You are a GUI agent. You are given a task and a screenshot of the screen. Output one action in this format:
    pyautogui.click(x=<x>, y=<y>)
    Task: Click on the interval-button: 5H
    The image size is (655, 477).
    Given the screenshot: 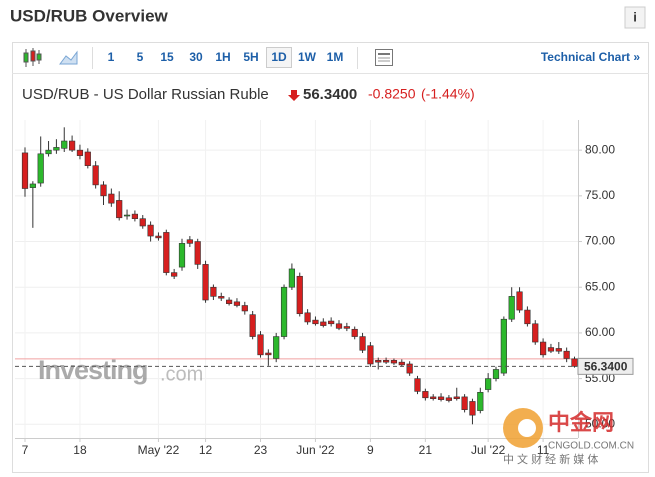 What is the action you would take?
    pyautogui.click(x=250, y=57)
    